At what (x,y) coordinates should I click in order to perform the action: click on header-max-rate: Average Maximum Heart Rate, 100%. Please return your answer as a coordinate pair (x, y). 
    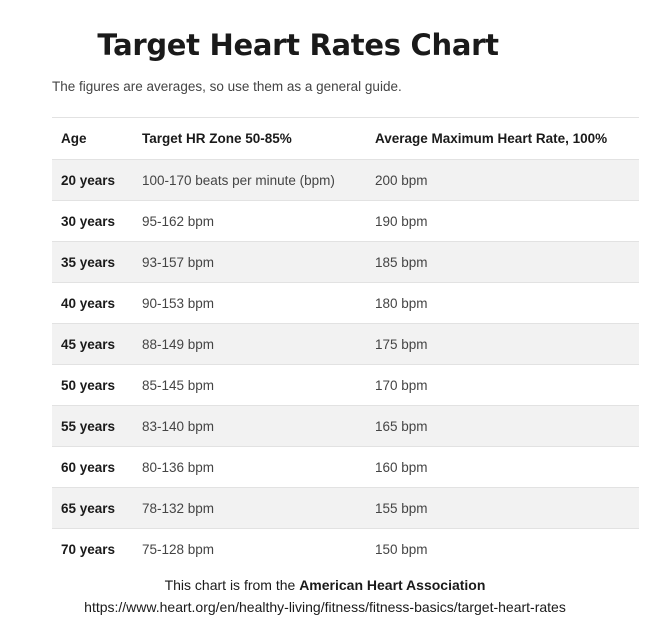
    Looking at the image, I should click on (491, 138).